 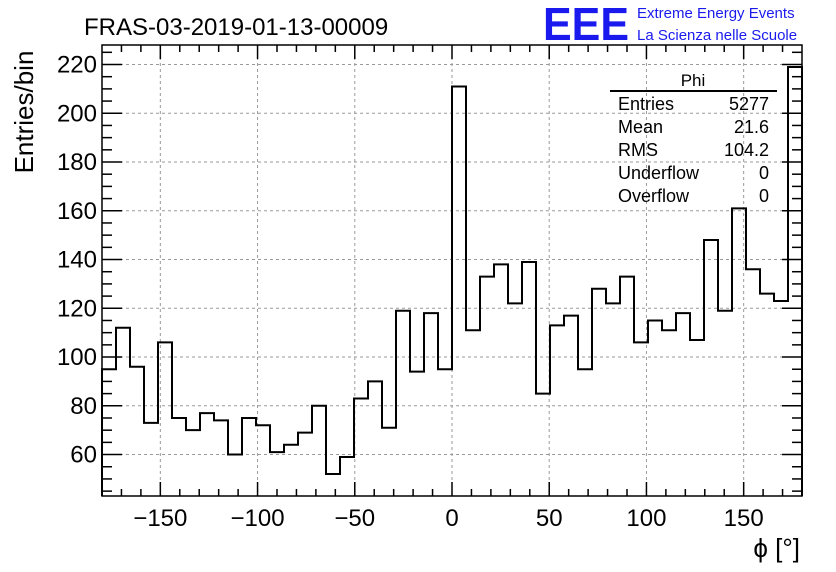 I want to click on x-axis-label: ϕ [°], so click(x=776, y=548).